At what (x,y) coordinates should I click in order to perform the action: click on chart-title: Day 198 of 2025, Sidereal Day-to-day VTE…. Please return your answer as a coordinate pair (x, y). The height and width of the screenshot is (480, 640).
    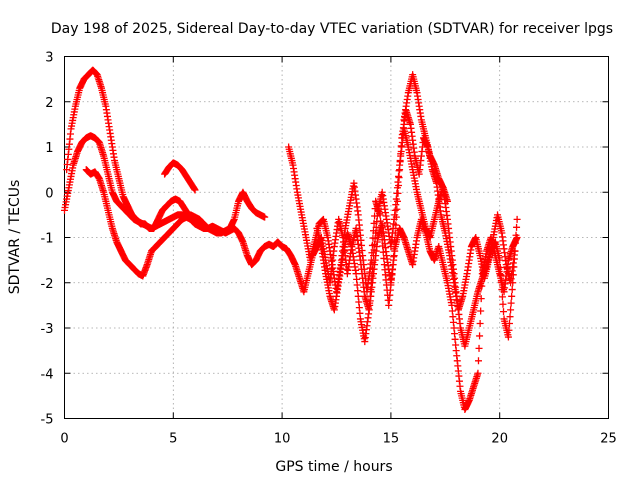
    Looking at the image, I should click on (332, 29).